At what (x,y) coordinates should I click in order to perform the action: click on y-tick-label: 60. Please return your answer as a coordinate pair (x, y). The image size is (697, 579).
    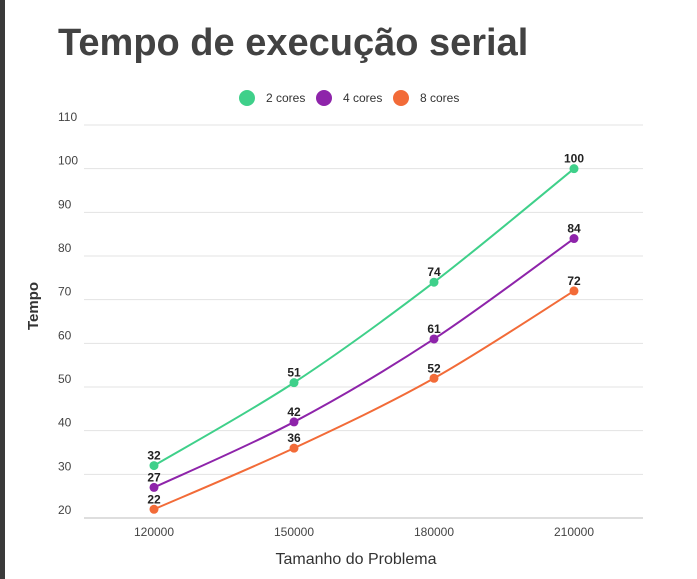
    Looking at the image, I should click on (65, 335).